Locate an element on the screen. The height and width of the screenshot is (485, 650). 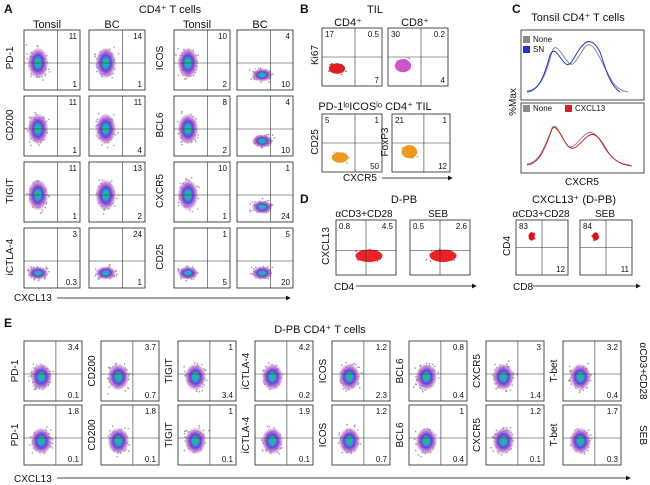
panel-a-col-bc-left: BC is located at coordinates (111, 25).